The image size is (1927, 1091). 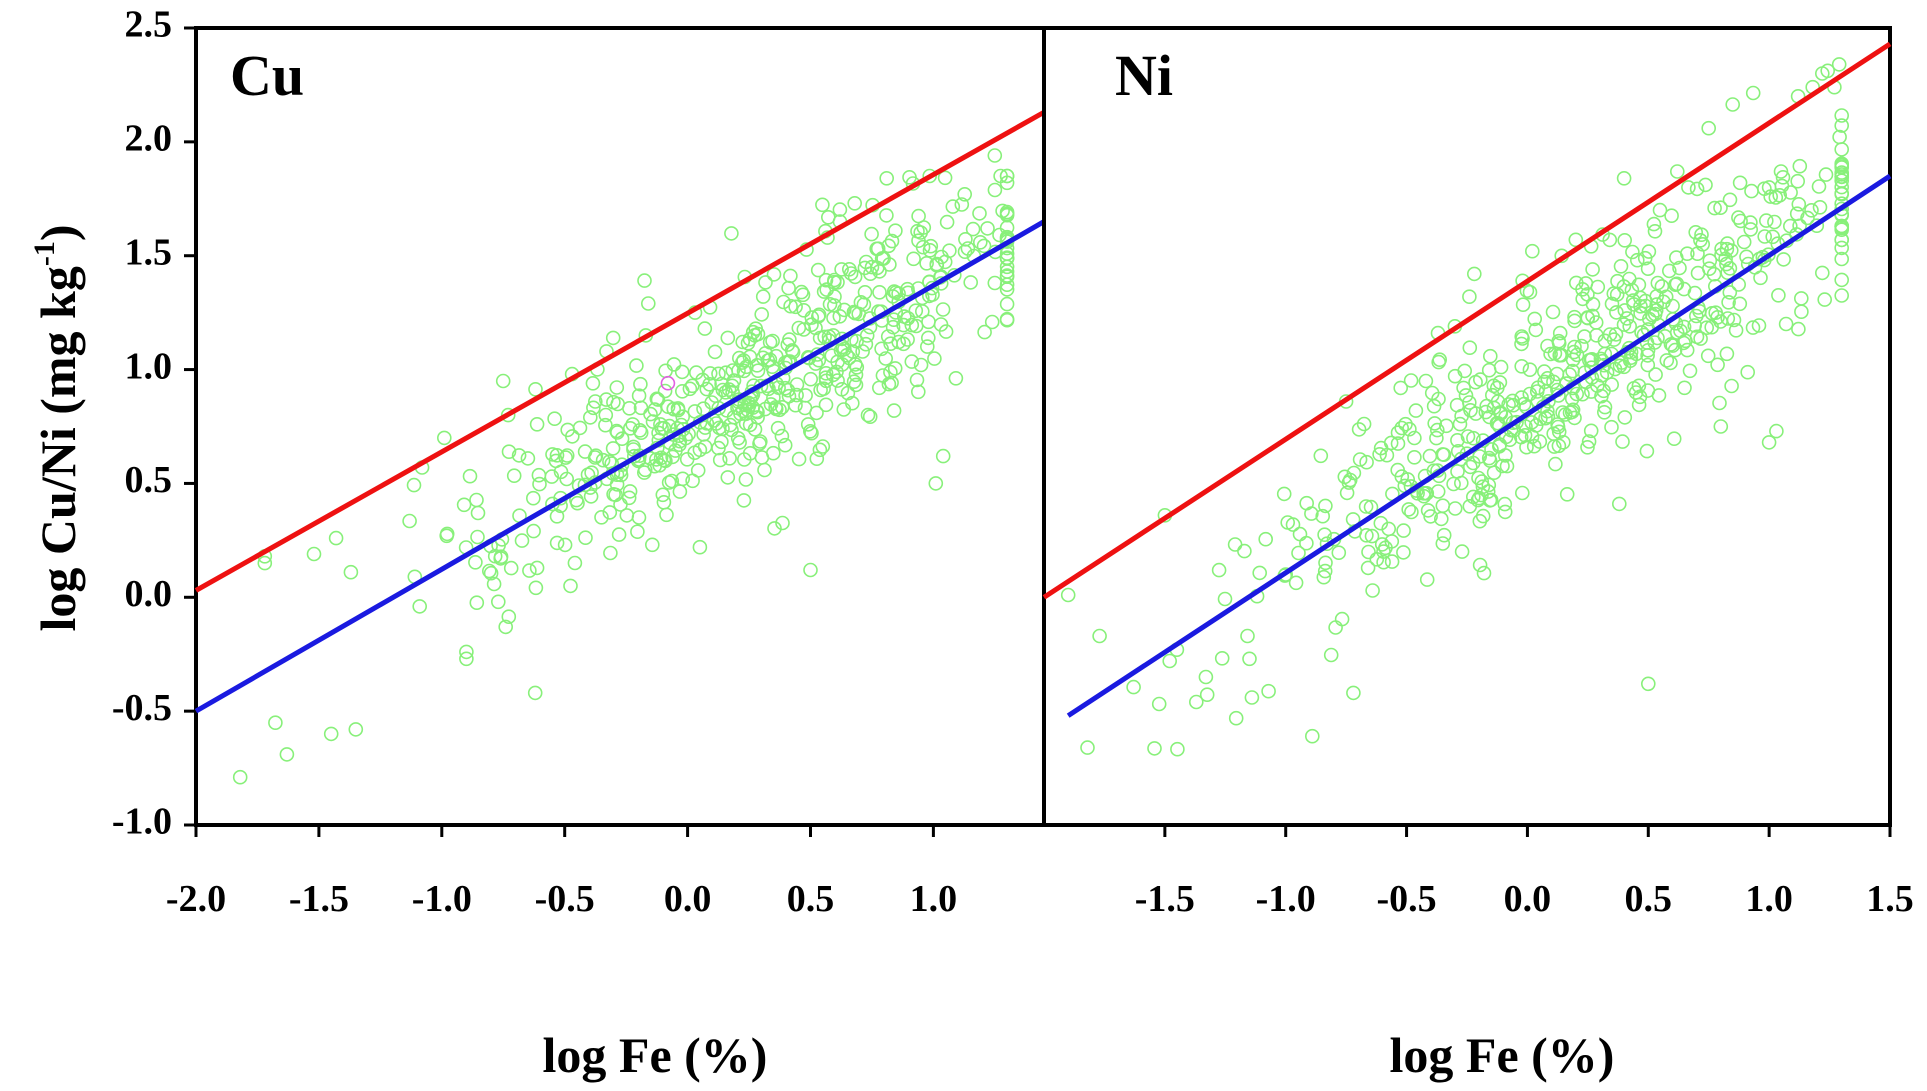 What do you see at coordinates (196, 899) in the screenshot?
I see `x-tick-label: -2.0` at bounding box center [196, 899].